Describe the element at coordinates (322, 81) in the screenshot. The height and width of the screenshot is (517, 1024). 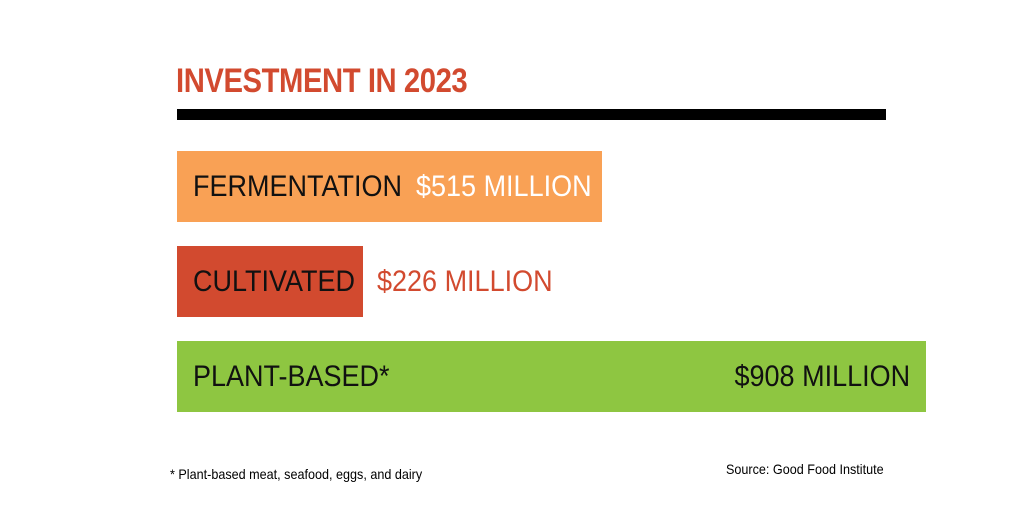
I see `chart-title: INVESTMENT IN 2023` at that location.